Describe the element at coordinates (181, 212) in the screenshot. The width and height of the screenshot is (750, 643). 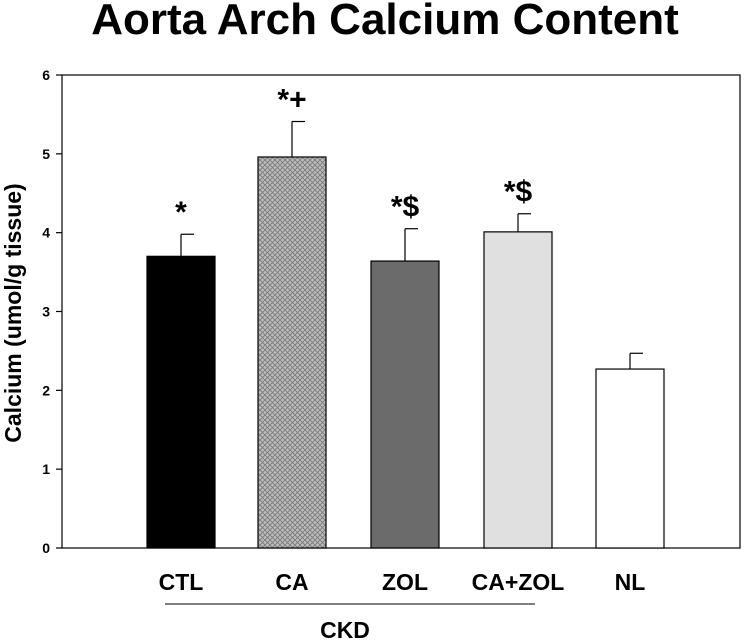
I see `significance-marker: *` at that location.